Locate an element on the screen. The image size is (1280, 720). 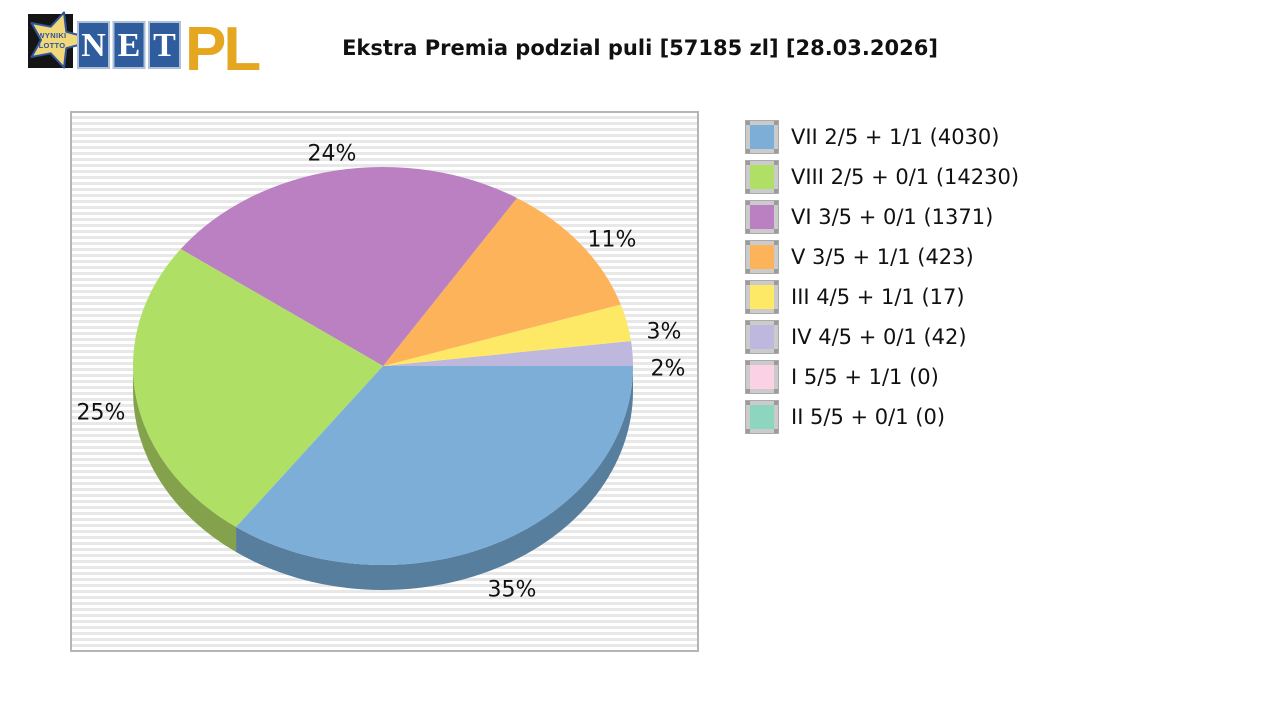
logo-letter-n: N is located at coordinates (93, 45).